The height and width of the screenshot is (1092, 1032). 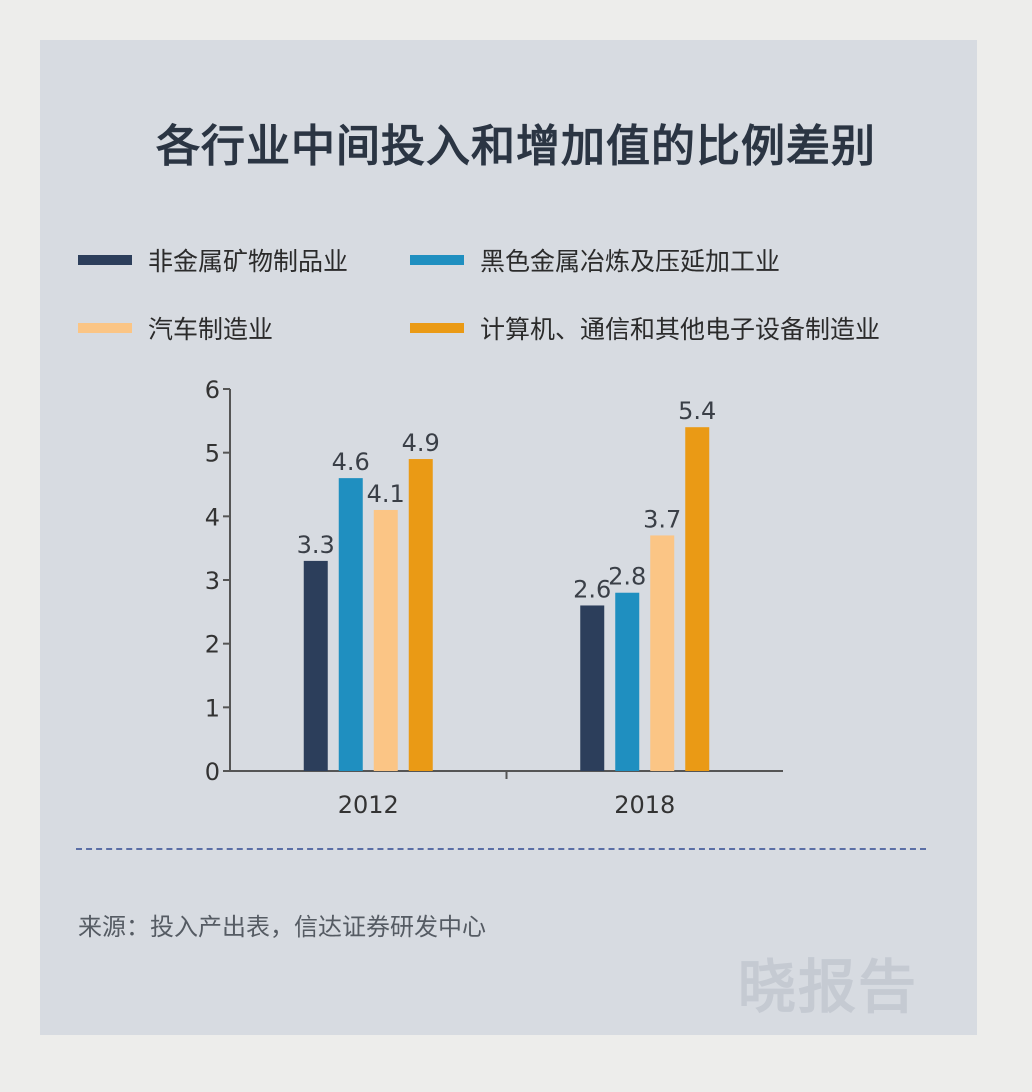 I want to click on legend-label: 汽车制造业, so click(x=211, y=329).